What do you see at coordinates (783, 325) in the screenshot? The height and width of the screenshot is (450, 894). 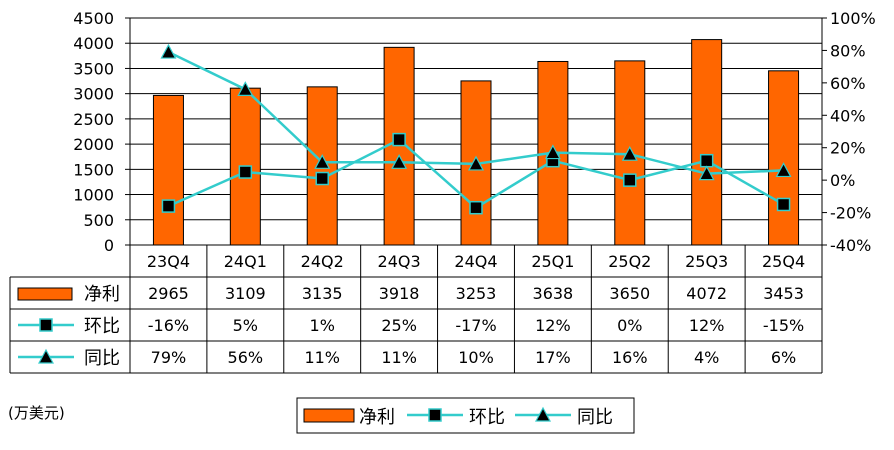 I see `table-cell: -15%` at bounding box center [783, 325].